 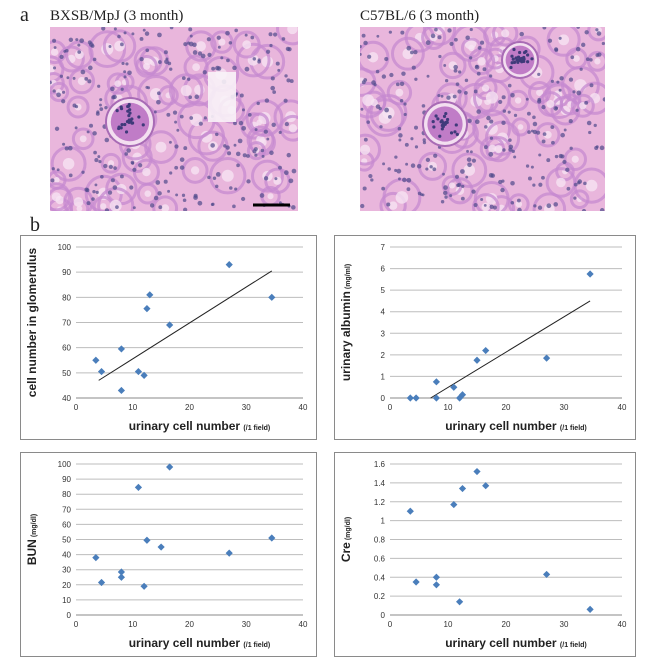 I want to click on y-axis-label: urinary albumin(mg/ml), so click(x=346, y=322).